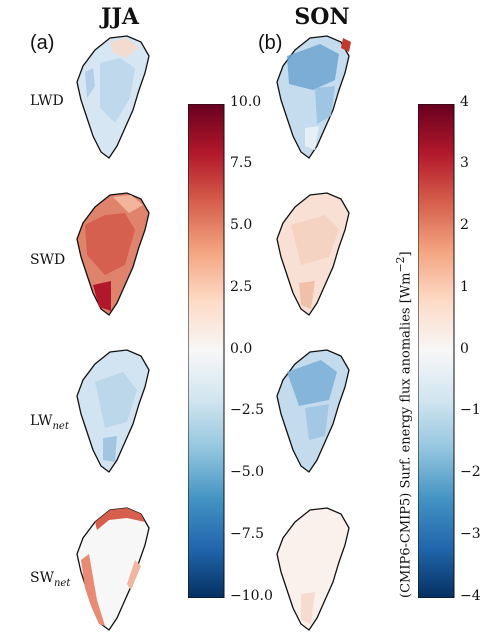  Describe the element at coordinates (251, 596) in the screenshot. I see `tick-label: −10.0` at that location.